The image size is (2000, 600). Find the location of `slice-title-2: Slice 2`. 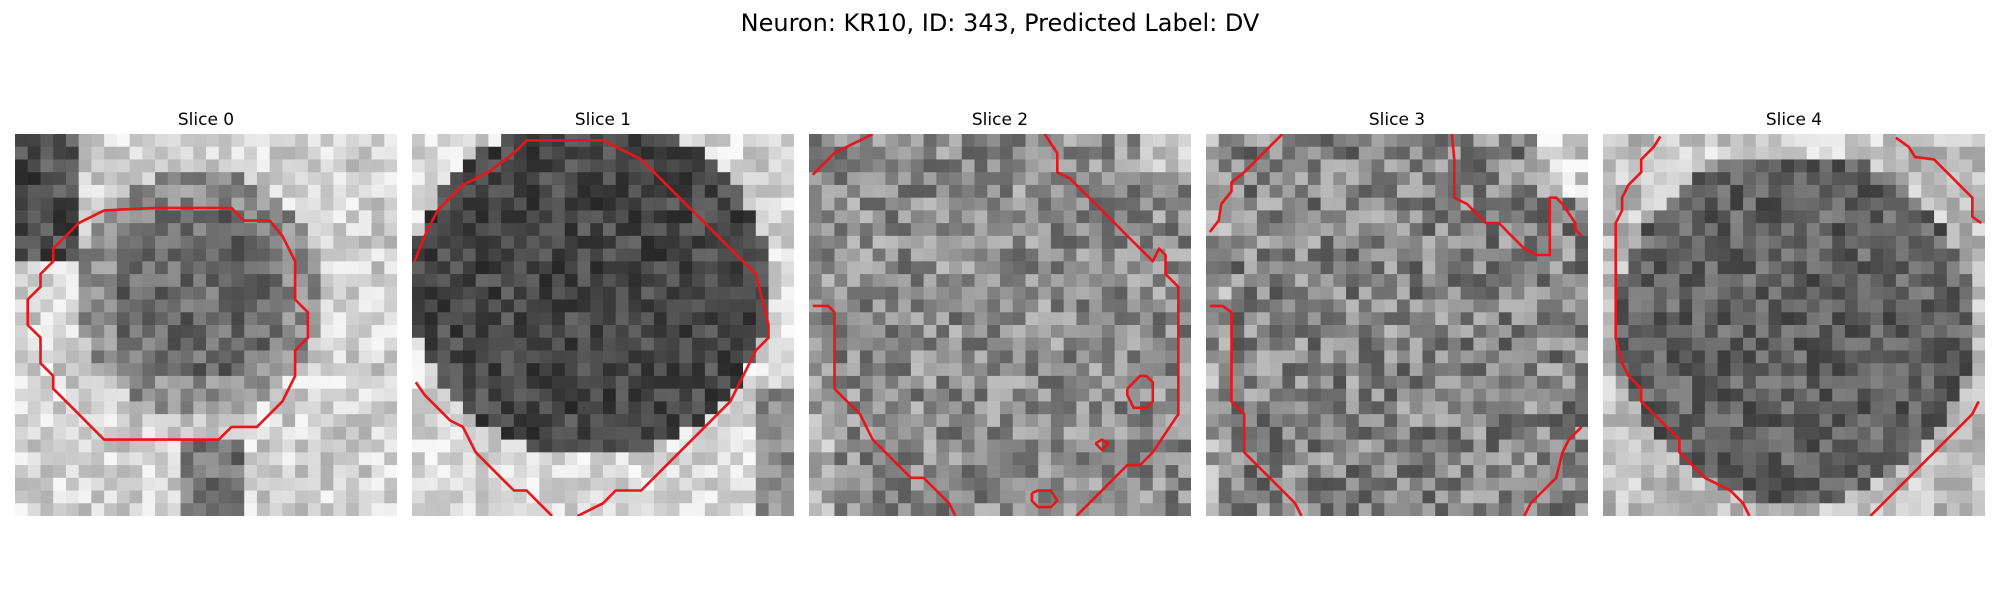

slice-title-2: Slice 2 is located at coordinates (1000, 120).